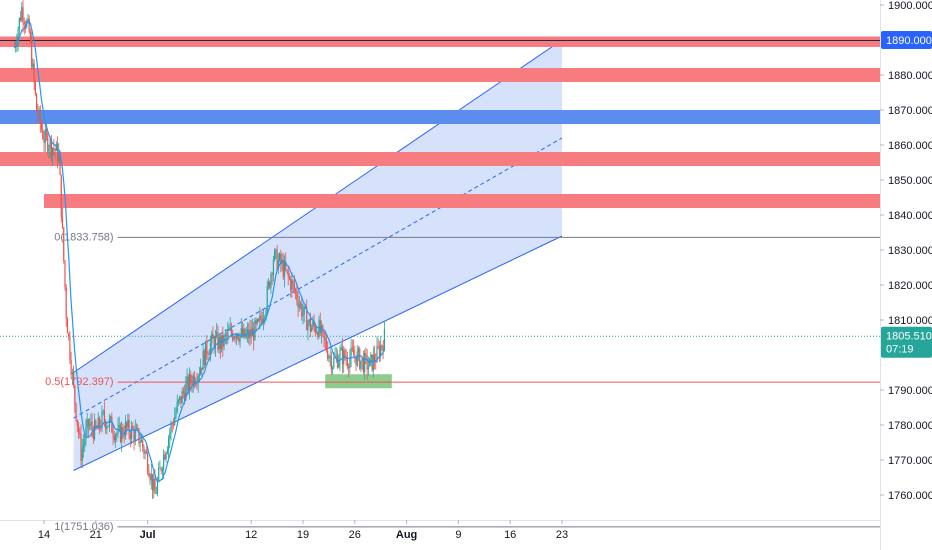 Image resolution: width=932 pixels, height=550 pixels. Describe the element at coordinates (562, 535) in the screenshot. I see `x-tick-label-9: 23` at that location.